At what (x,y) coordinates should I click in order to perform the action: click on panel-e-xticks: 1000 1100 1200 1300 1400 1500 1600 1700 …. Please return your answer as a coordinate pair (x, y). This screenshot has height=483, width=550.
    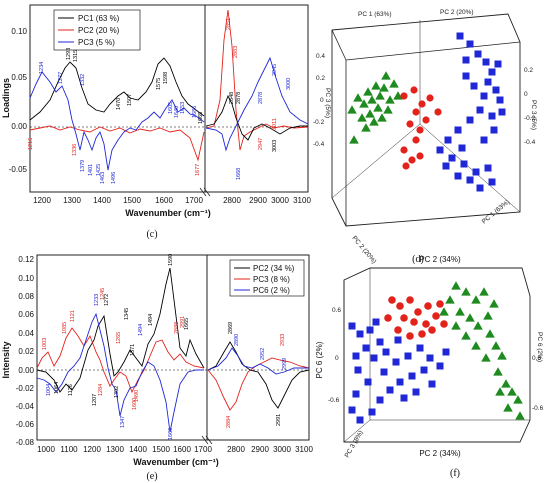
    Looking at the image, I should click on (175, 449).